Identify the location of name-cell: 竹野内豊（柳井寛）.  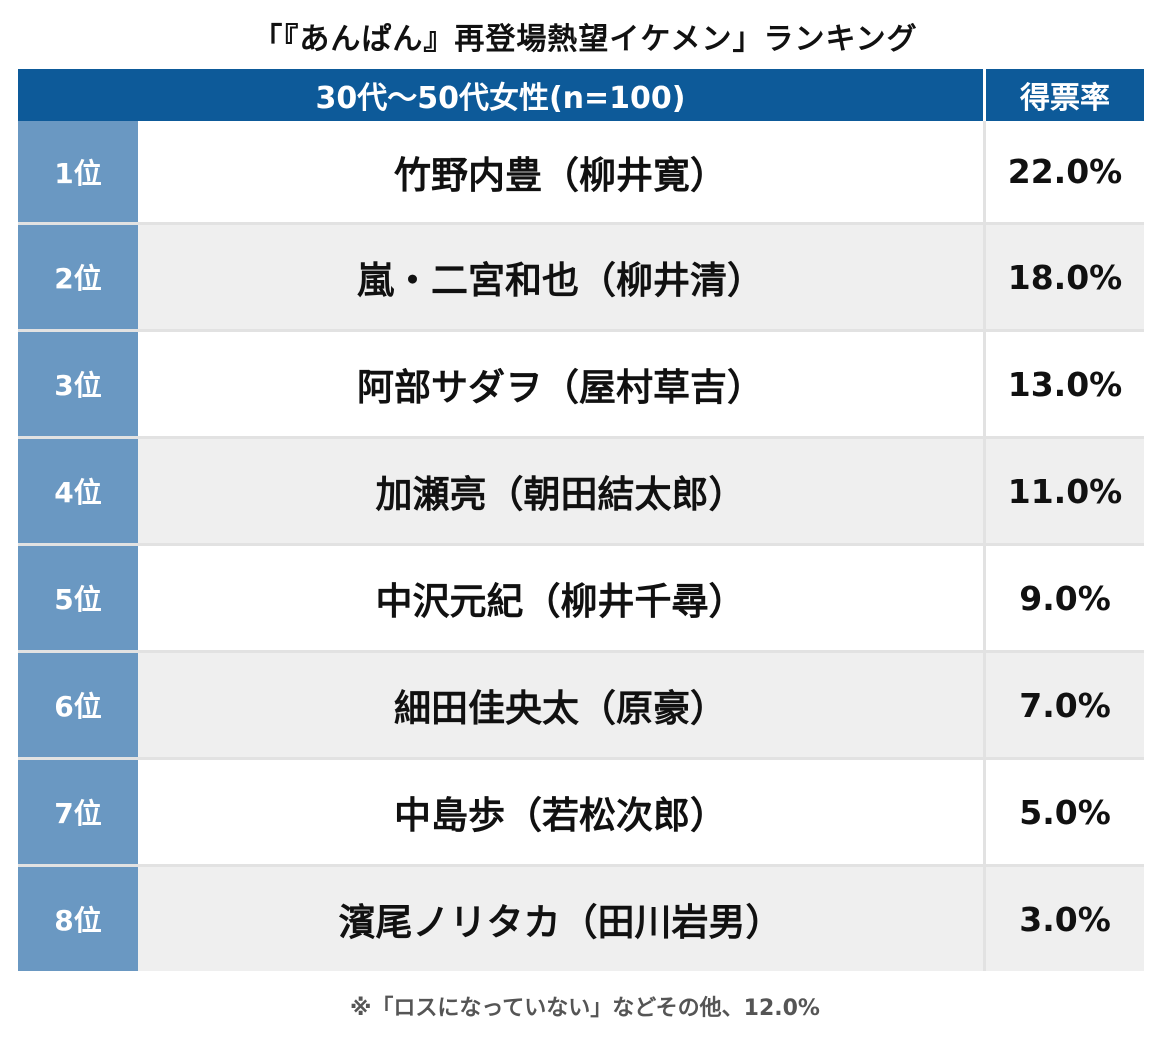
(562, 171).